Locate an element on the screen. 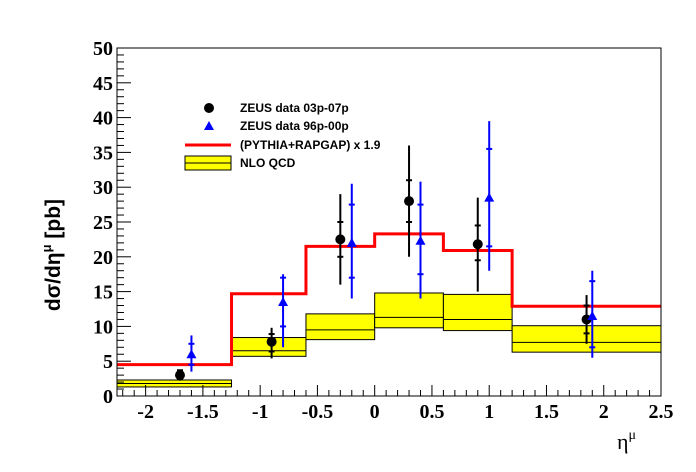 The image size is (696, 472). x-tick-label: -1 is located at coordinates (260, 412).